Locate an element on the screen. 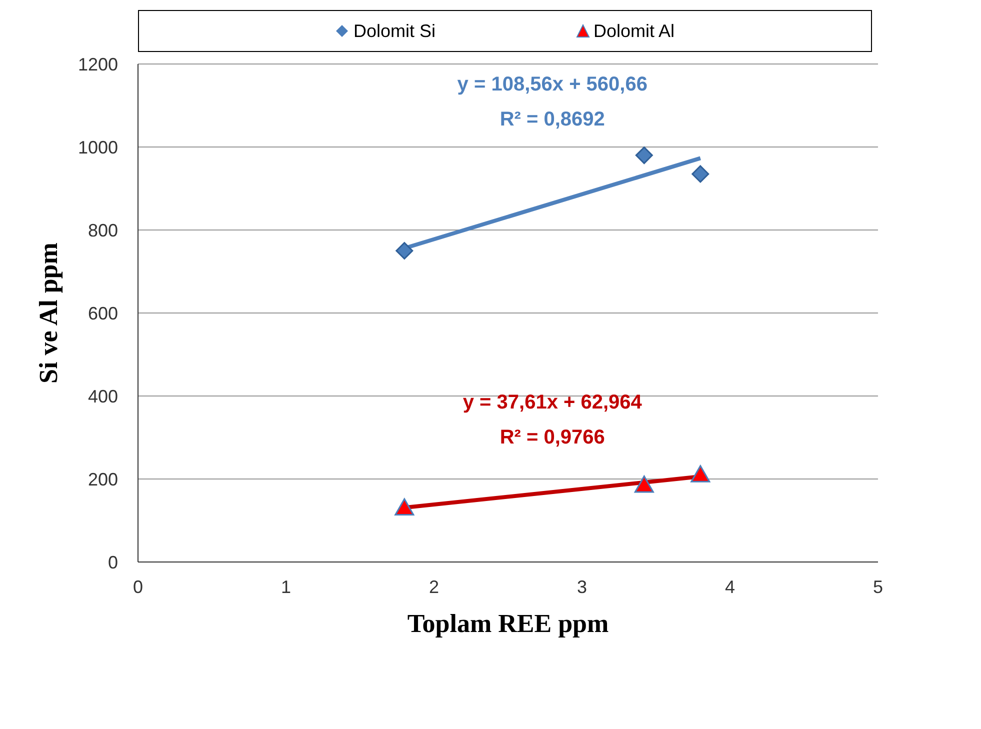  x-tick-label: 2 is located at coordinates (434, 586).